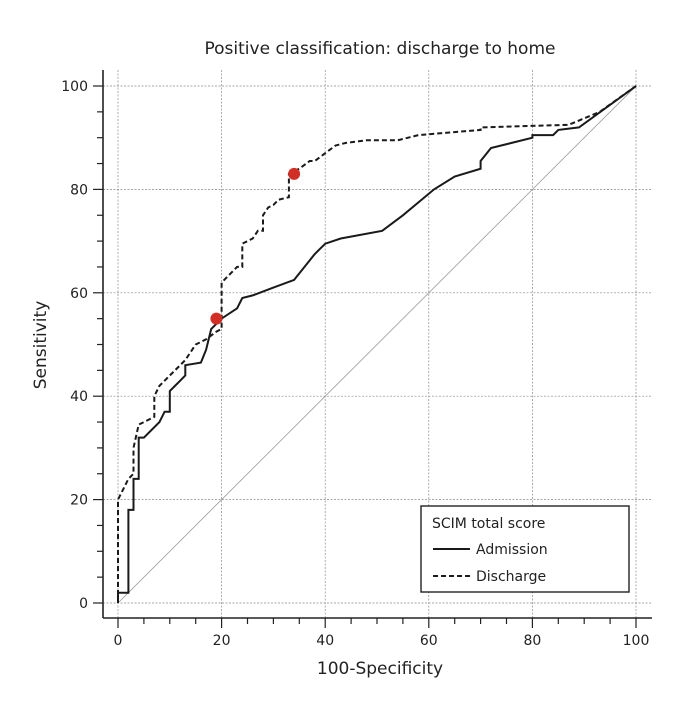 The height and width of the screenshot is (717, 677). I want to click on x-tick-label-80: 80, so click(532, 641).